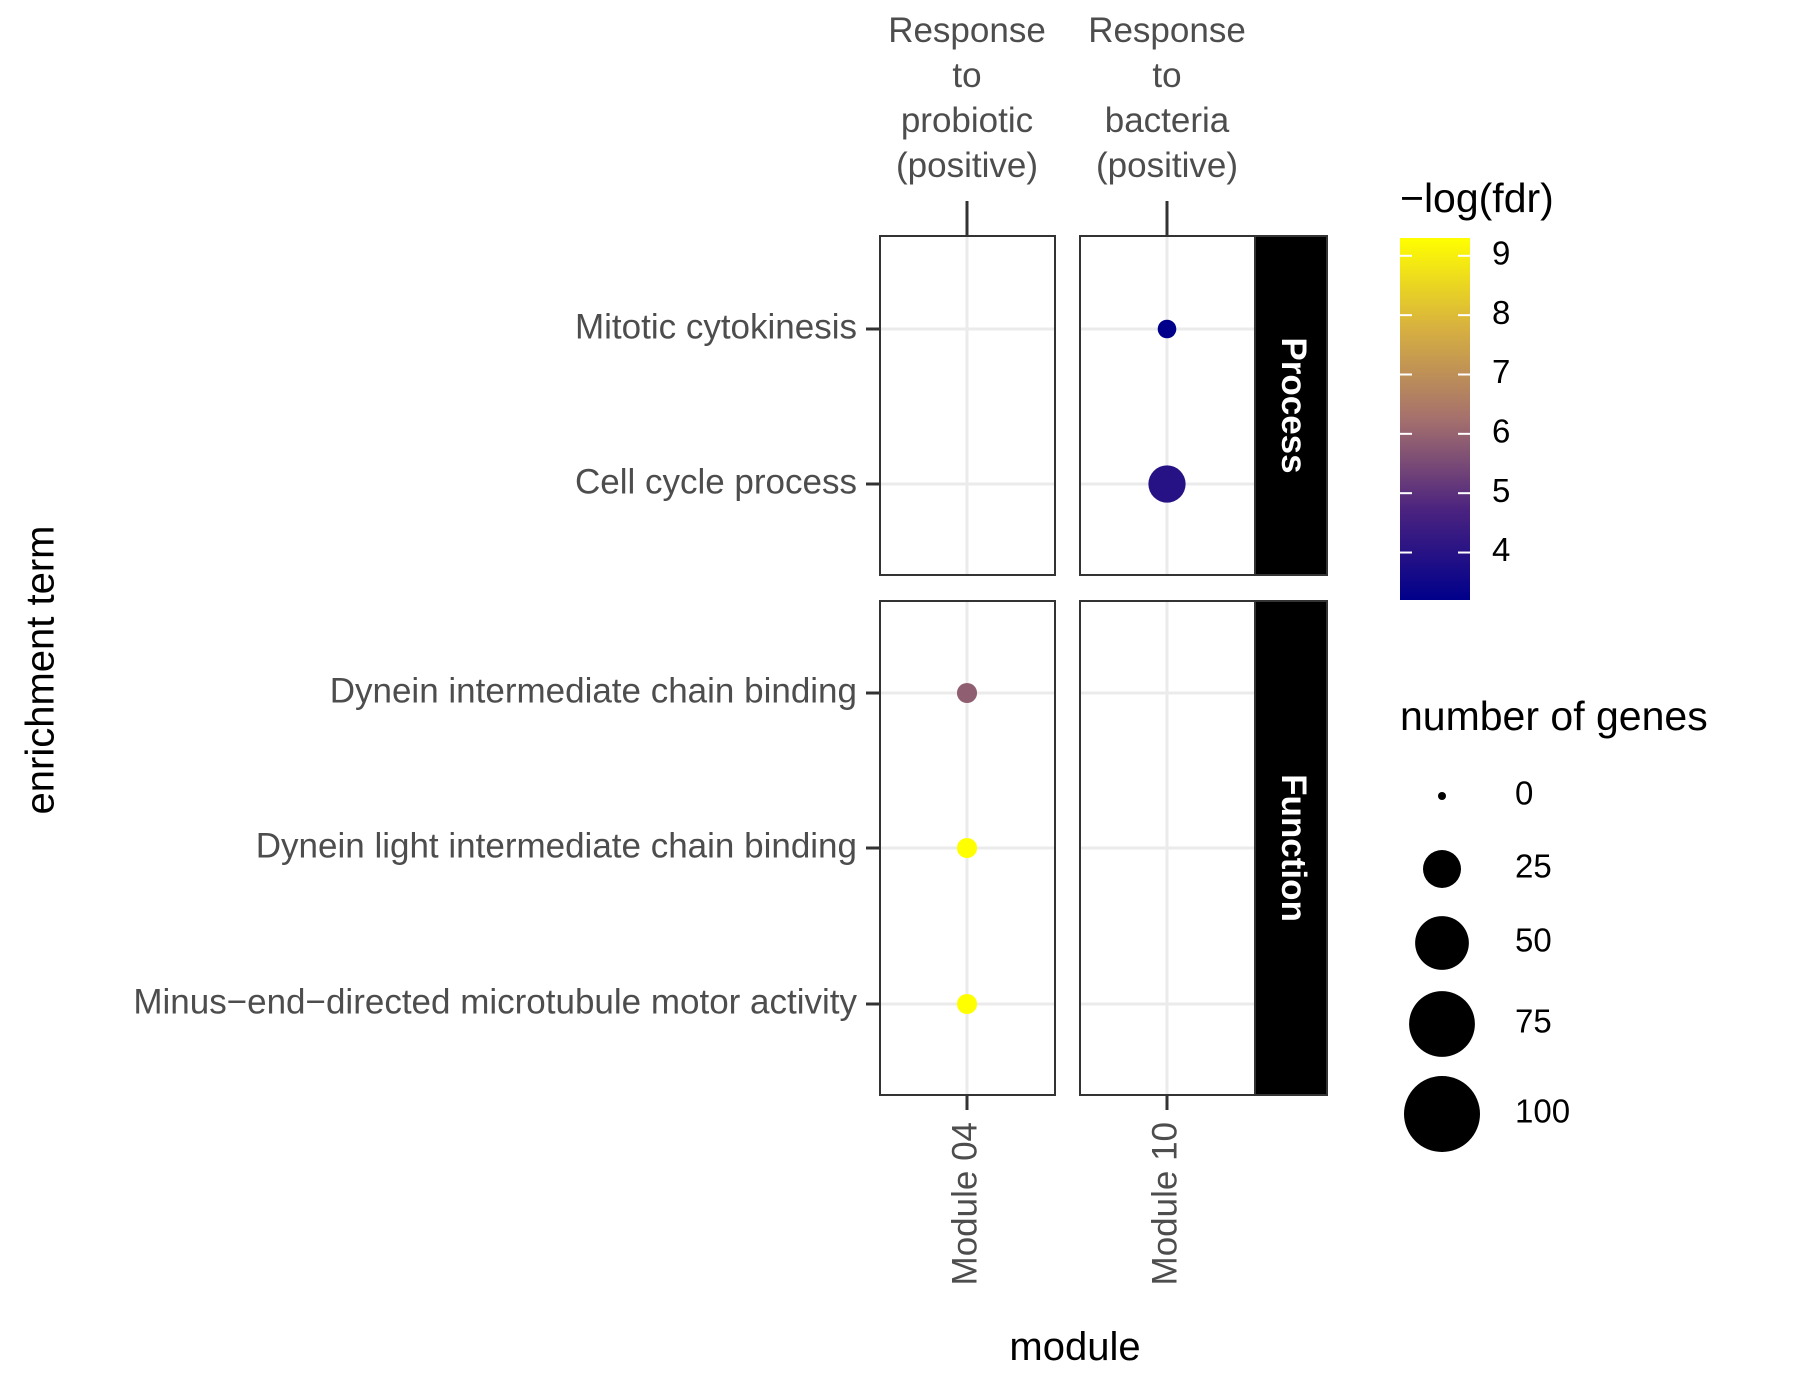 Image resolution: width=1800 pixels, height=1381 pixels. I want to click on y-axis-title: enrichment term, so click(41, 670).